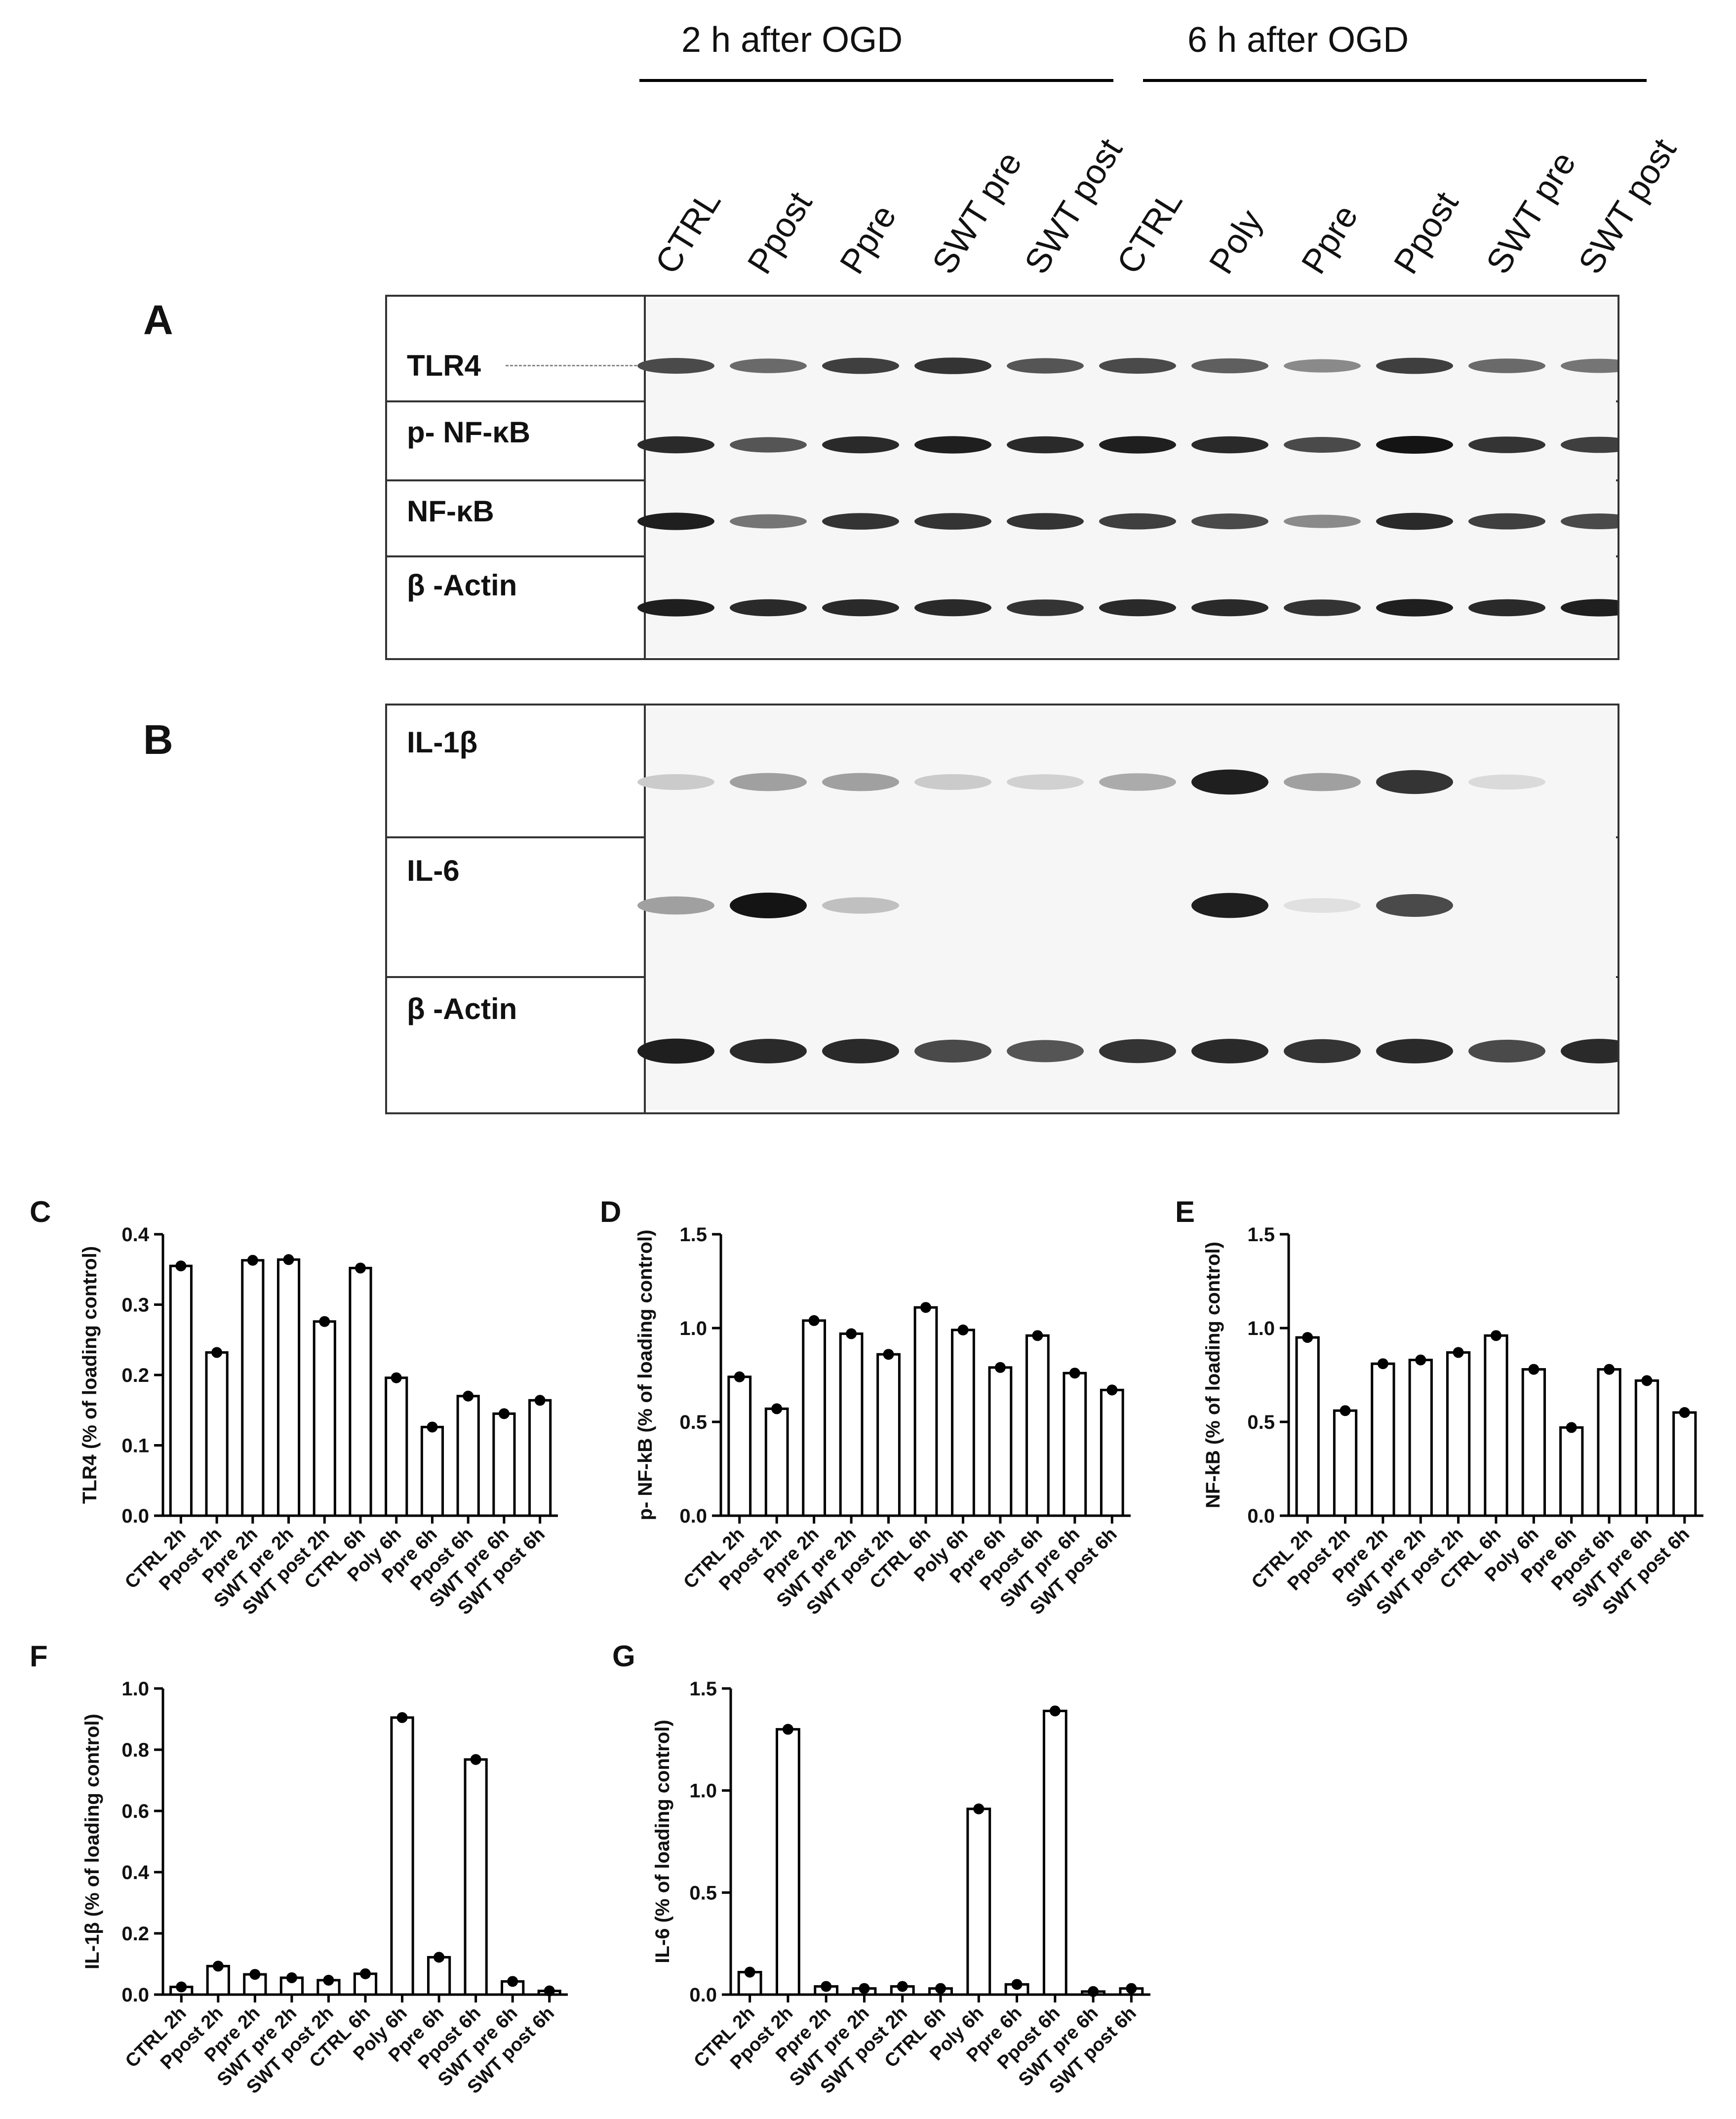  I want to click on lane-label: SWT pre, so click(1531, 212).